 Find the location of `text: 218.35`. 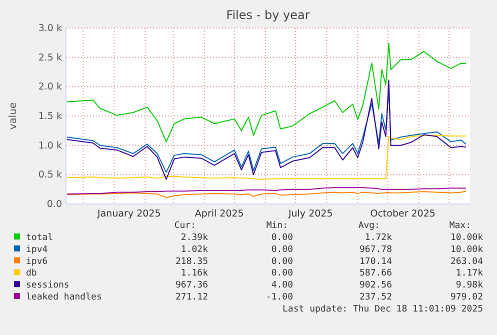

text: 218.35 is located at coordinates (191, 261).